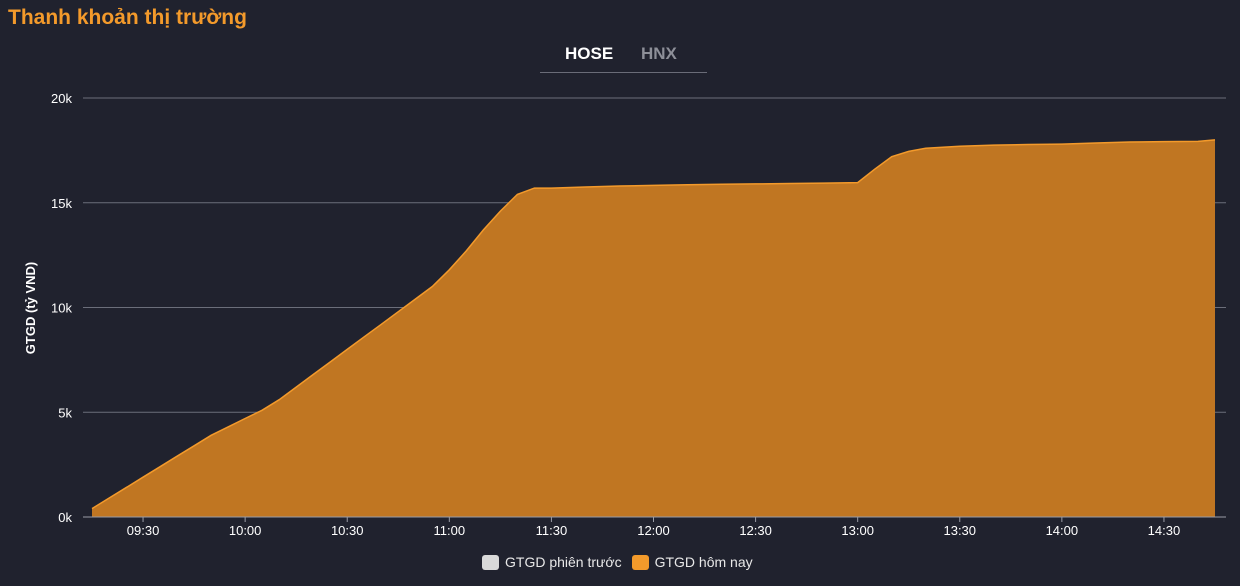  What do you see at coordinates (563, 562) in the screenshot?
I see `legend-label-previous: GTGD phiên trước` at bounding box center [563, 562].